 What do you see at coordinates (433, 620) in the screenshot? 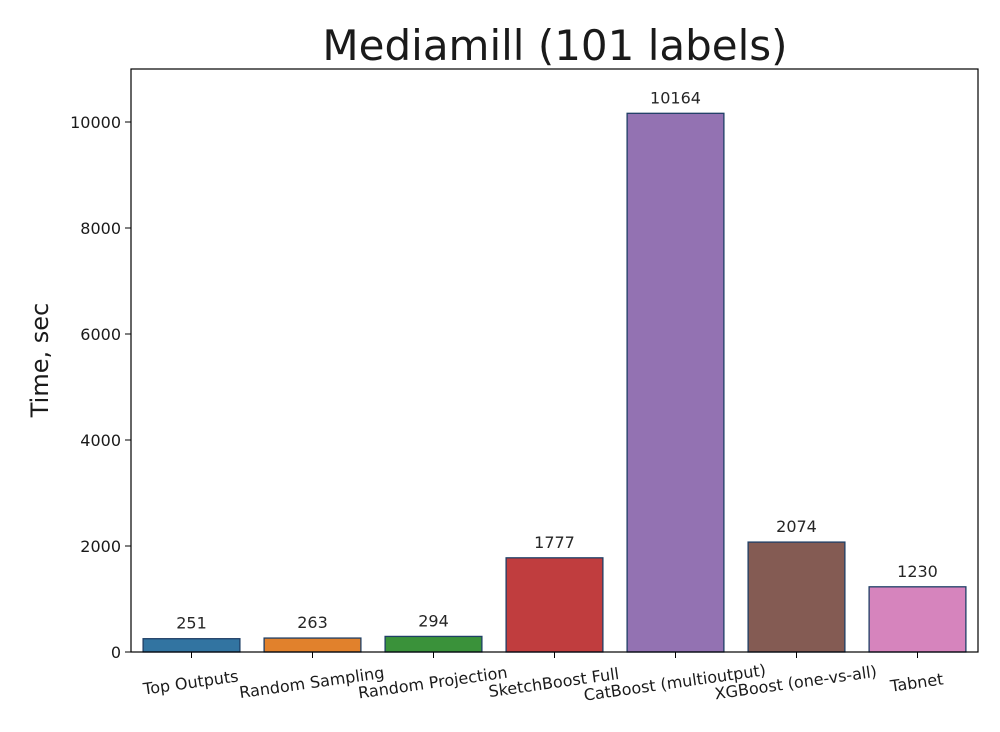
I see `data-label-2: 294` at bounding box center [433, 620].